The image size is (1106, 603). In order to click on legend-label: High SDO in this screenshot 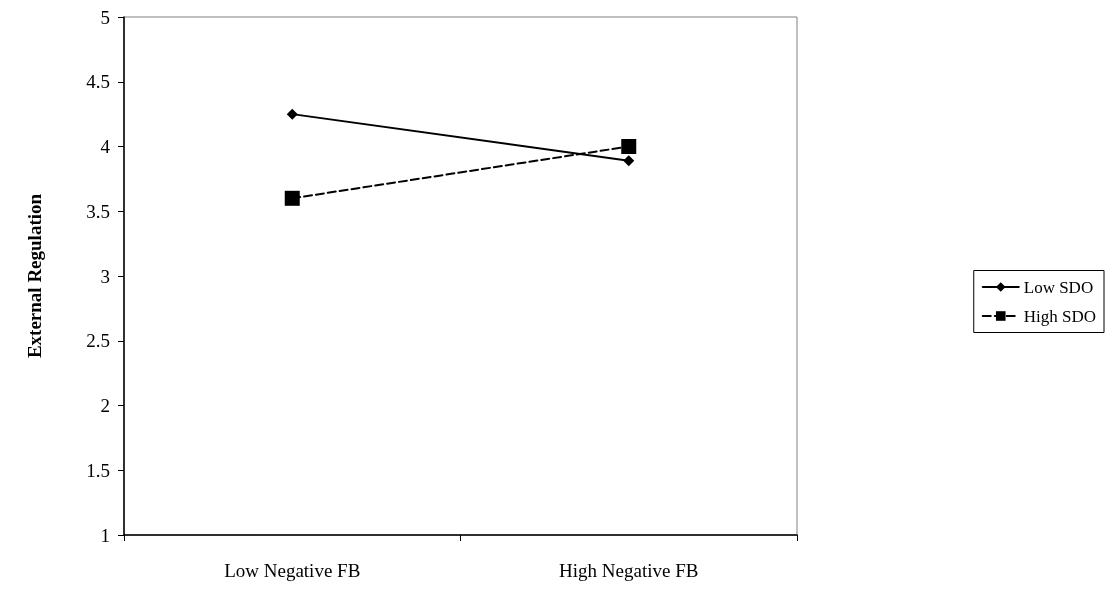, I will do `click(1060, 316)`.